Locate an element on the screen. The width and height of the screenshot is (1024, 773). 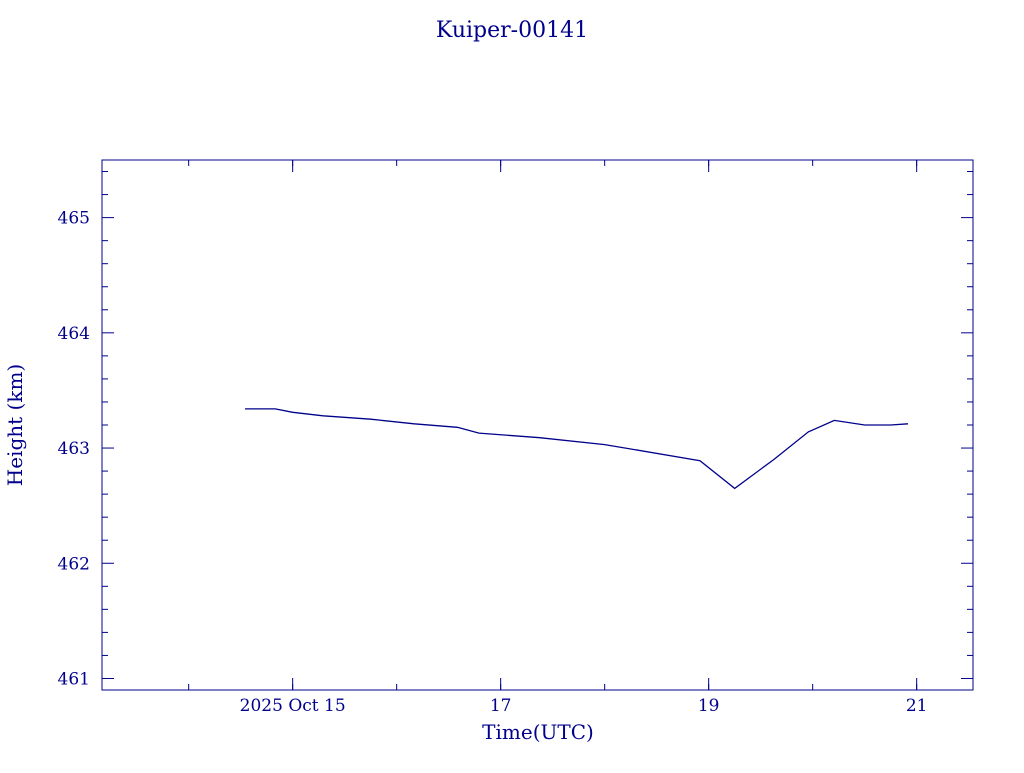
y-axis-label: Height (km) is located at coordinates (15, 425).